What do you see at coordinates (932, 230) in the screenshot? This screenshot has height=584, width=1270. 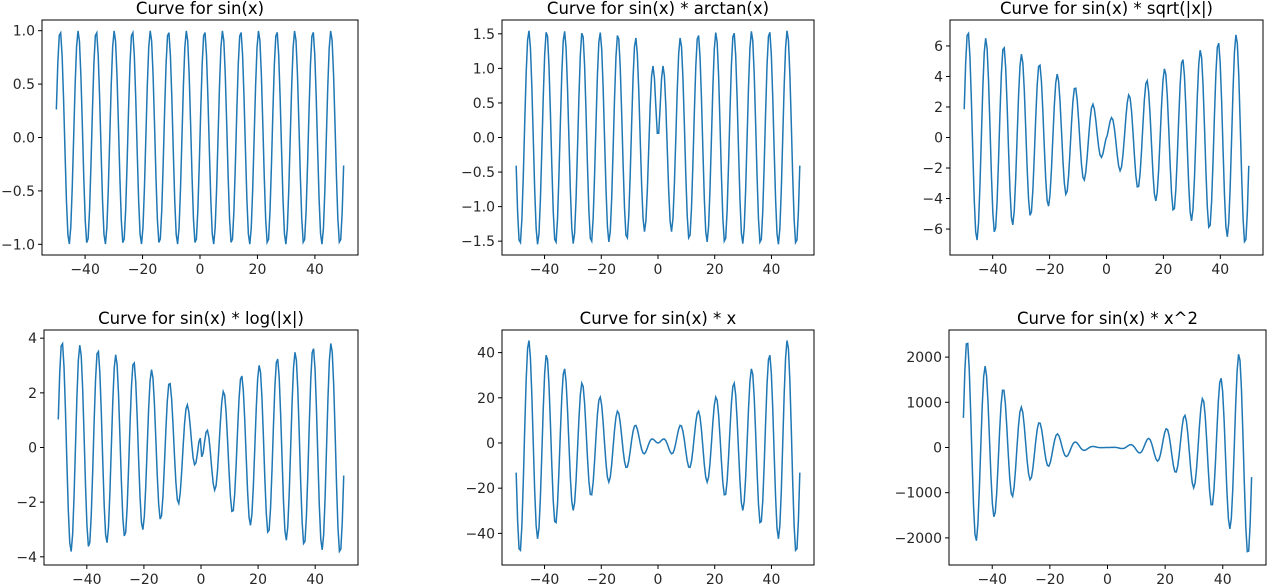 I see `y-tick-label: −6` at bounding box center [932, 230].